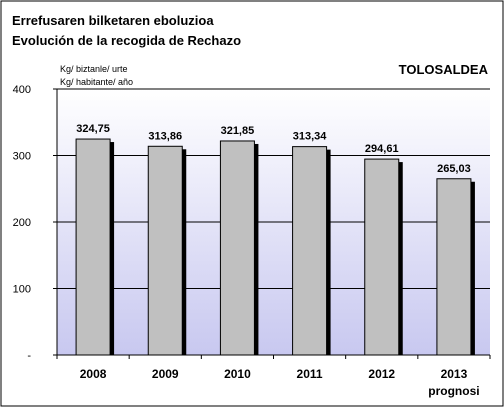  What do you see at coordinates (381, 374) in the screenshot?
I see `x-tick-label-2012: 2012` at bounding box center [381, 374].